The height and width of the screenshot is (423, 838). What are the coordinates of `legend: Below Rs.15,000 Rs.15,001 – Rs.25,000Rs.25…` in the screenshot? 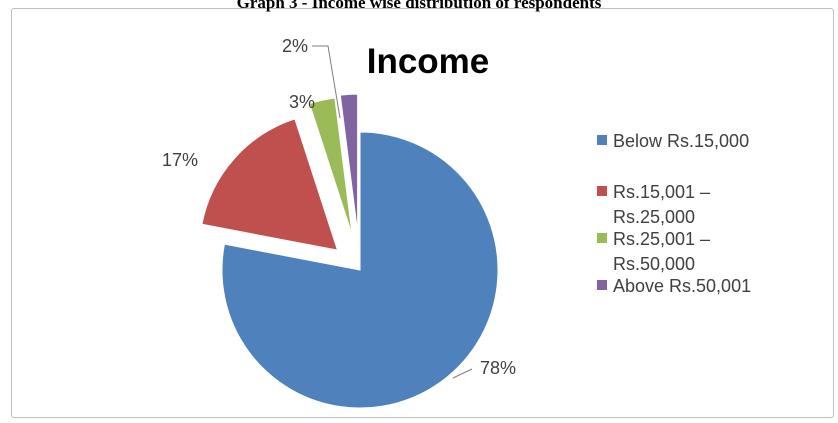 It's located at (674, 213).